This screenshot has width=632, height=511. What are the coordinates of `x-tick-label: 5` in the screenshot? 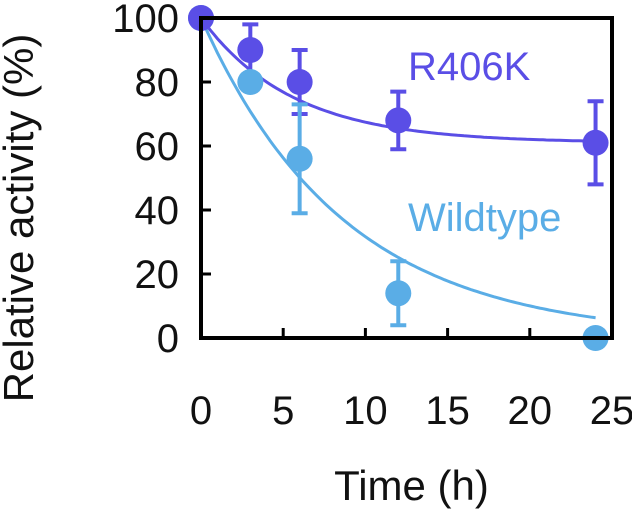 It's located at (283, 411).